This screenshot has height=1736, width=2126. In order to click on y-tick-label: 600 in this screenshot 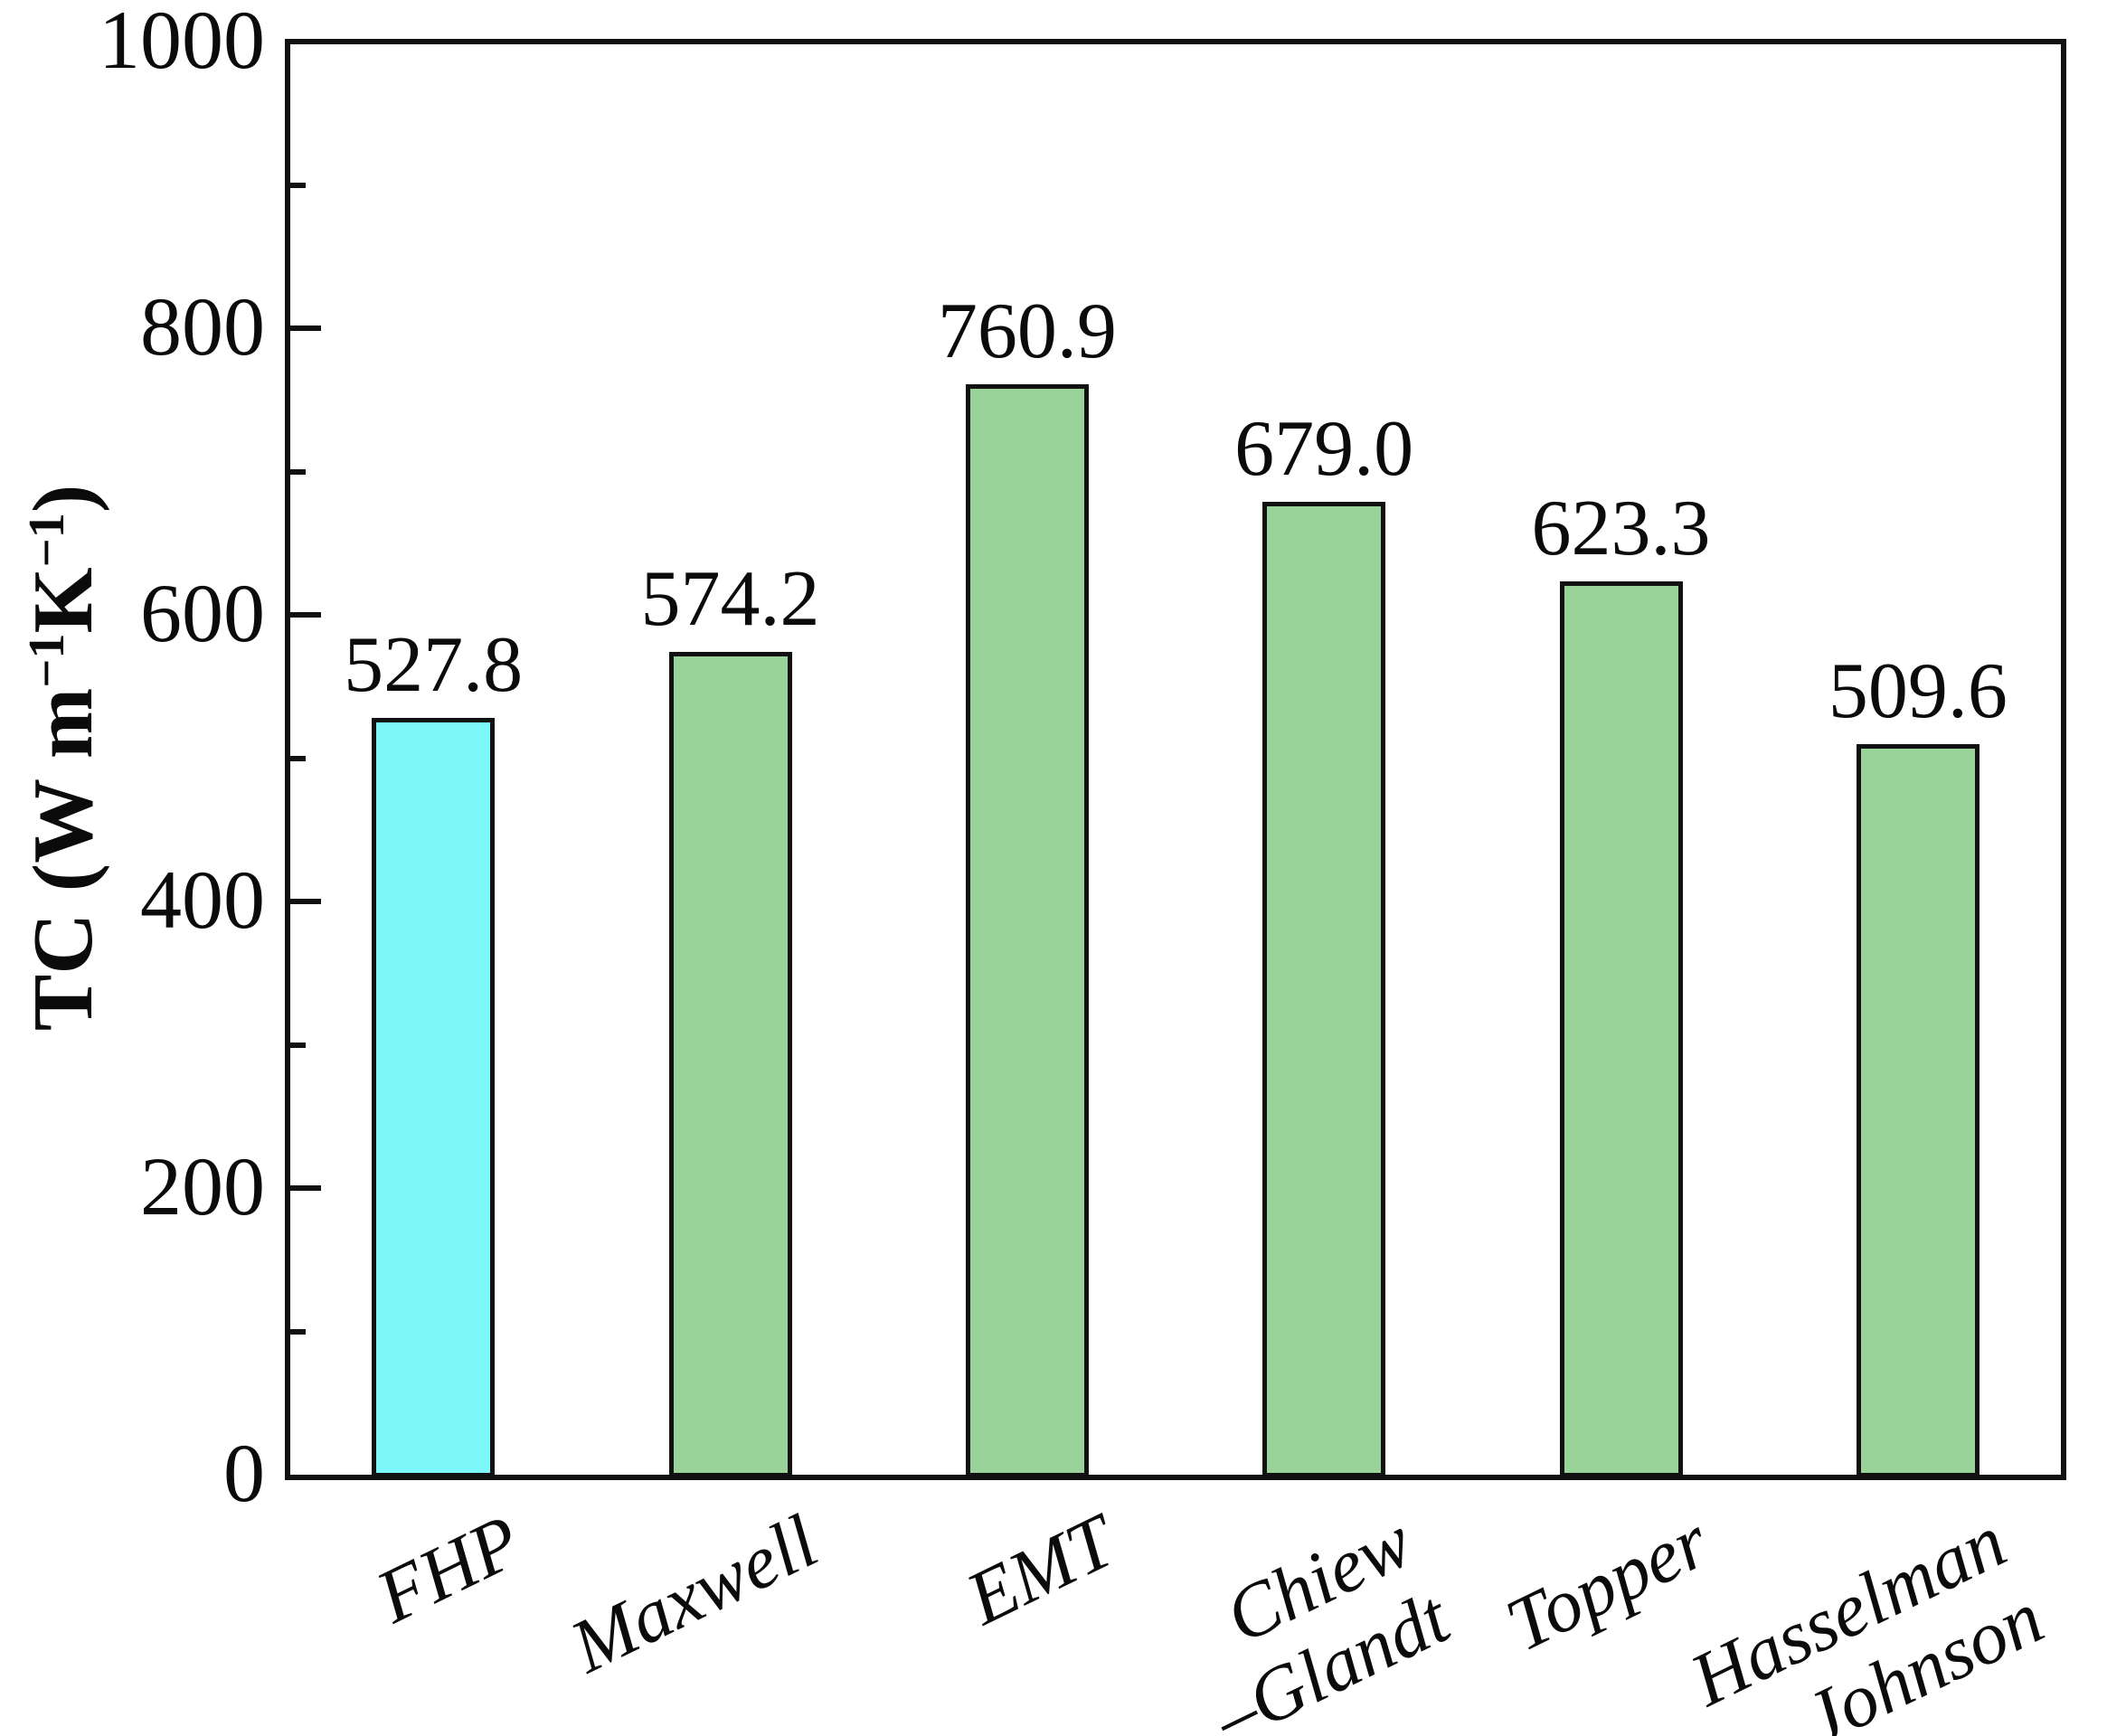, I will do `click(202, 613)`.